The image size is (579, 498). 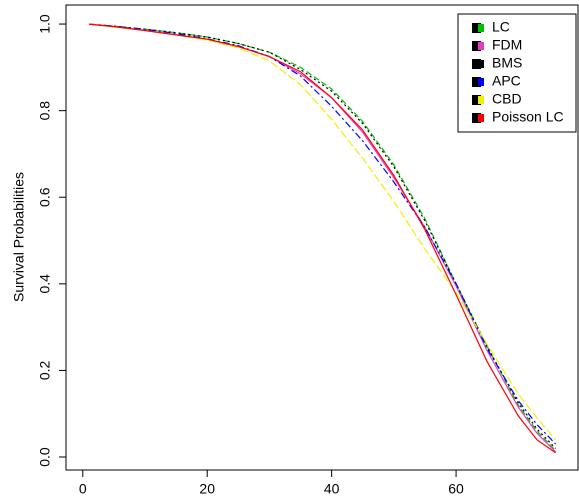 What do you see at coordinates (332, 489) in the screenshot?
I see `x-tick-label: 40` at bounding box center [332, 489].